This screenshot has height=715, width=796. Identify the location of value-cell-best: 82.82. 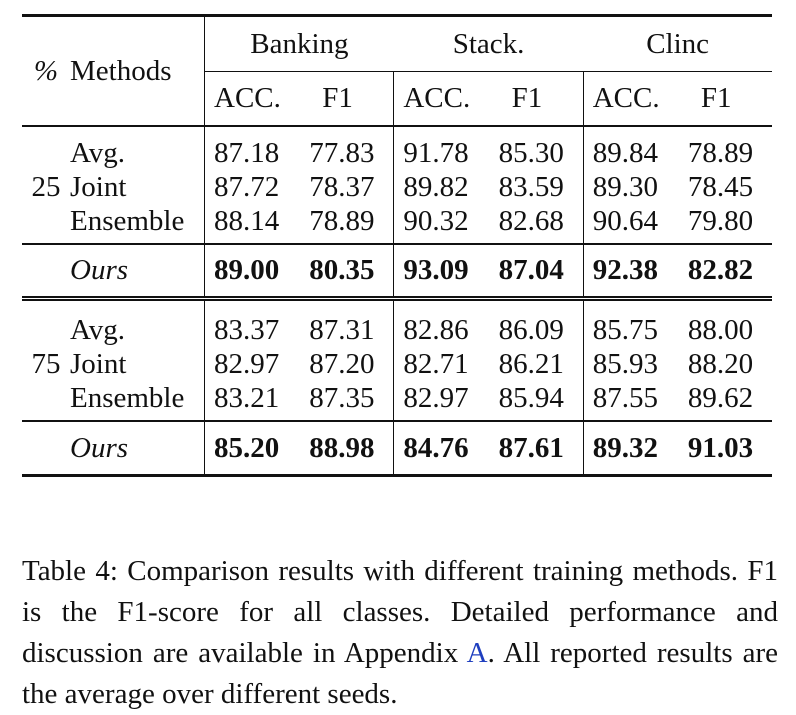
(725, 270).